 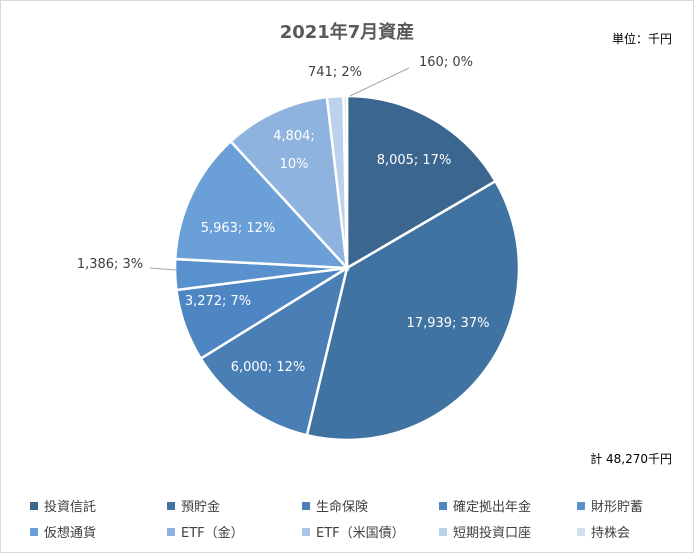 I want to click on legend-label: ETF（米国債）, so click(x=360, y=533).